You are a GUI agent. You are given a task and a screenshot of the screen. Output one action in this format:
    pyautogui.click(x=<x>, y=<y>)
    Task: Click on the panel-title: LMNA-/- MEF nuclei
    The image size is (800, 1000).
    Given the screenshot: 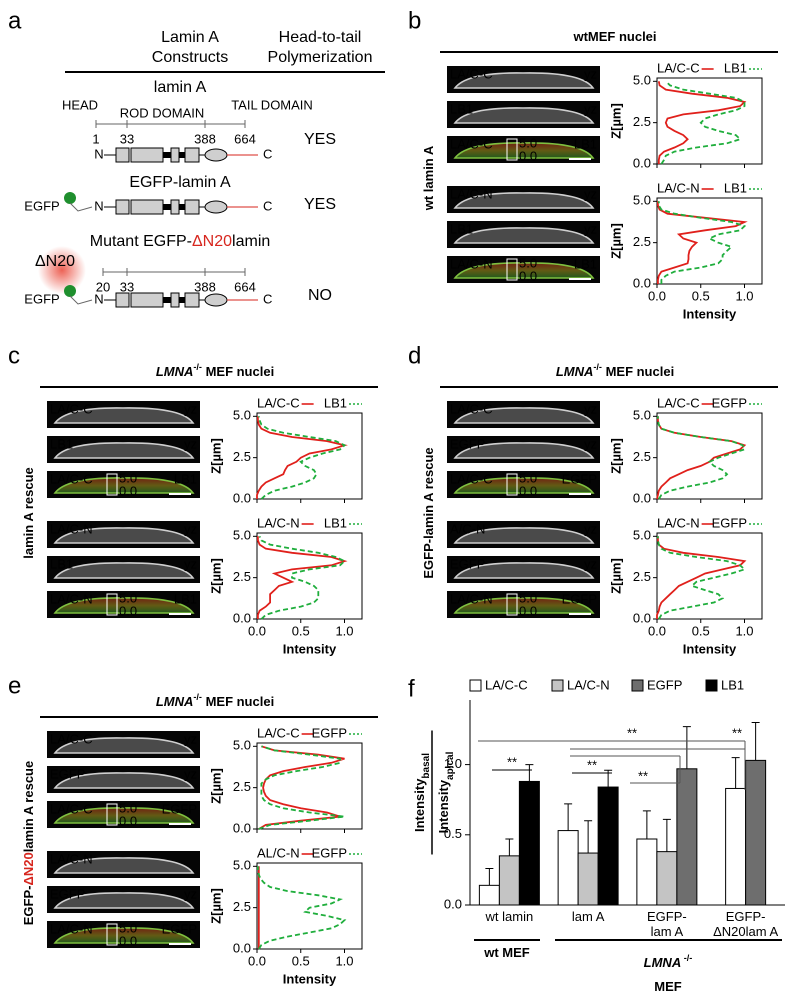 What is the action you would take?
    pyautogui.click(x=215, y=370)
    